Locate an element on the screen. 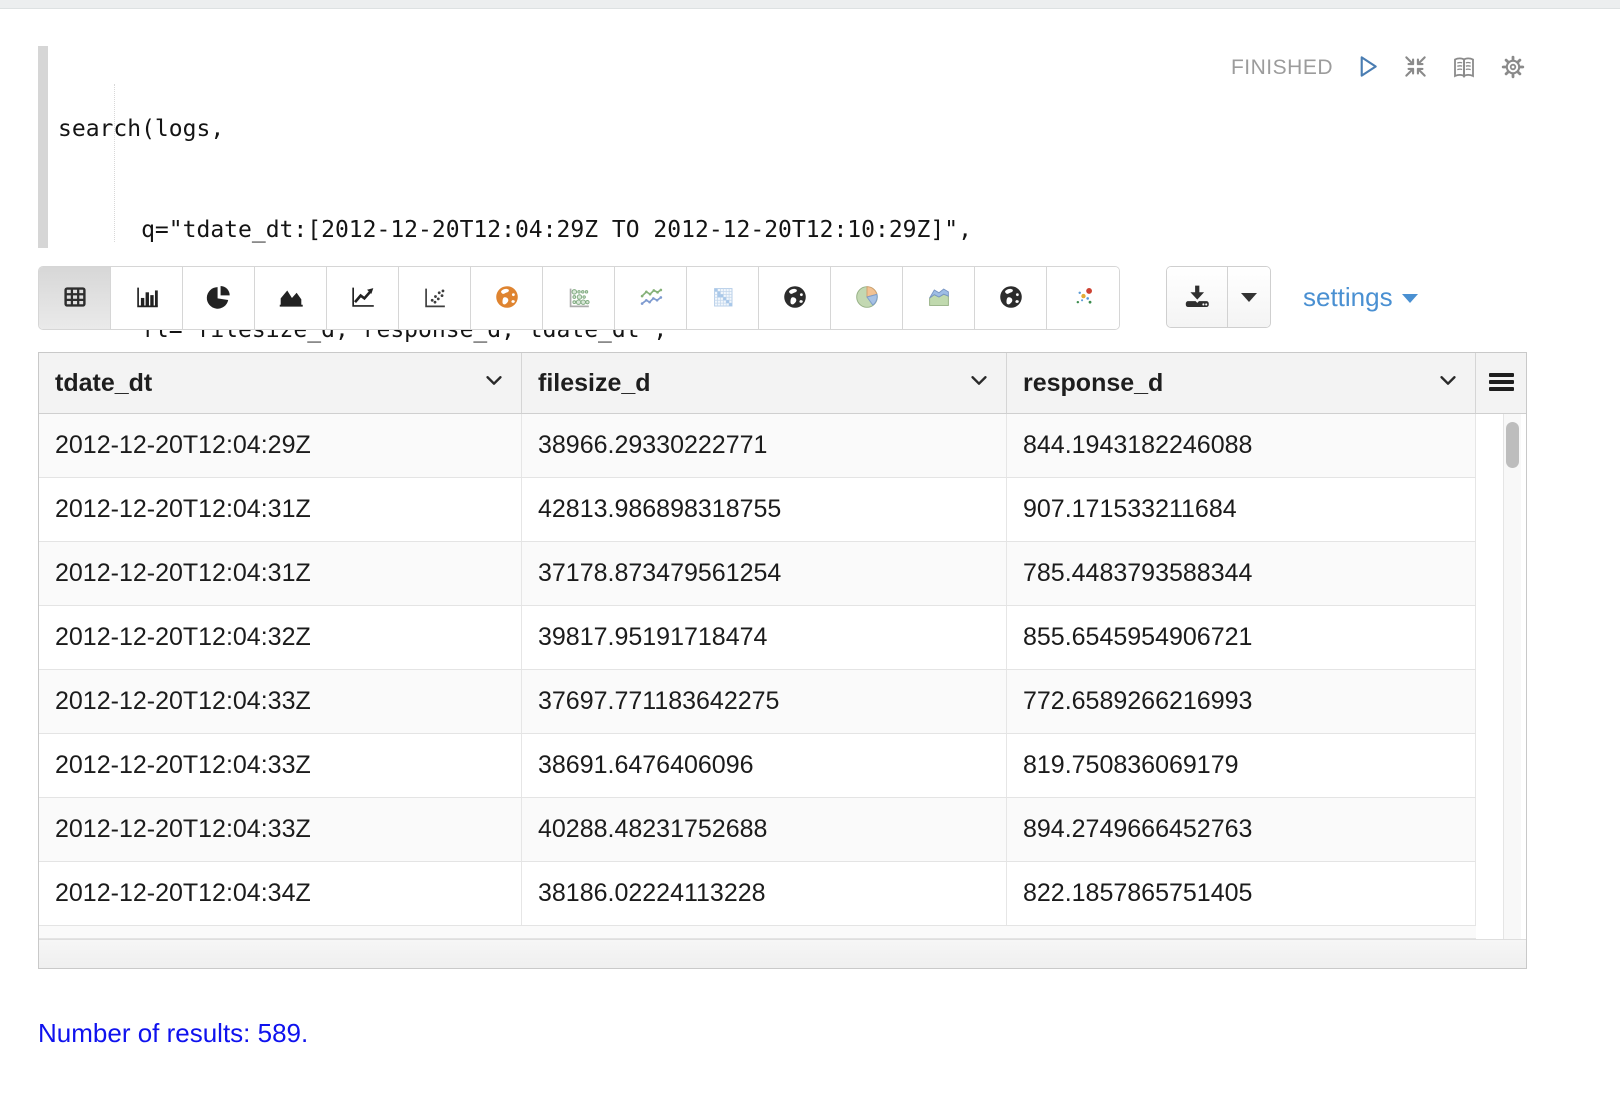 The height and width of the screenshot is (1114, 1620). gear-icon is located at coordinates (1513, 68).